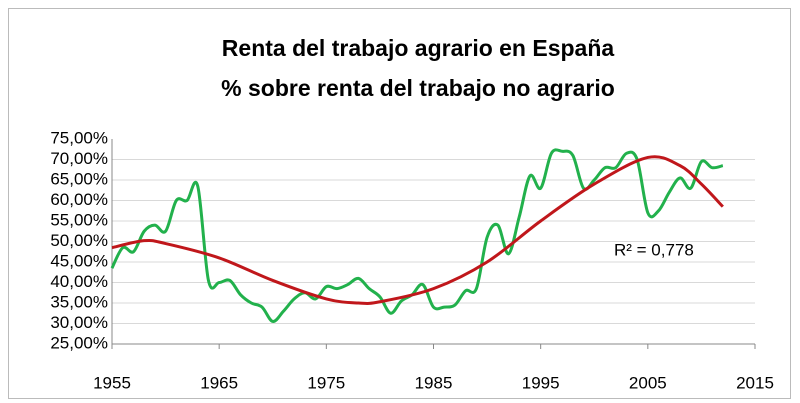 The width and height of the screenshot is (800, 403). I want to click on annotation: R² = 0,778, so click(654, 249).